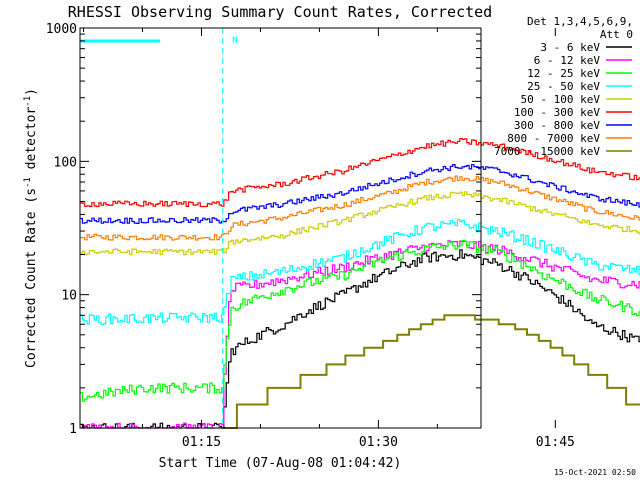  Describe the element at coordinates (547, 151) in the screenshot. I see `legend-label: 7000 - 15000 keV` at that location.